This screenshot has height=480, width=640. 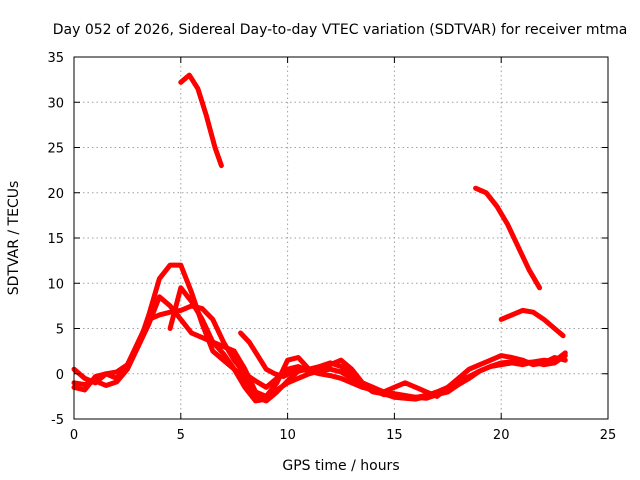 I want to click on y-axis-label: SDTVAR / TECUs, so click(x=14, y=238).